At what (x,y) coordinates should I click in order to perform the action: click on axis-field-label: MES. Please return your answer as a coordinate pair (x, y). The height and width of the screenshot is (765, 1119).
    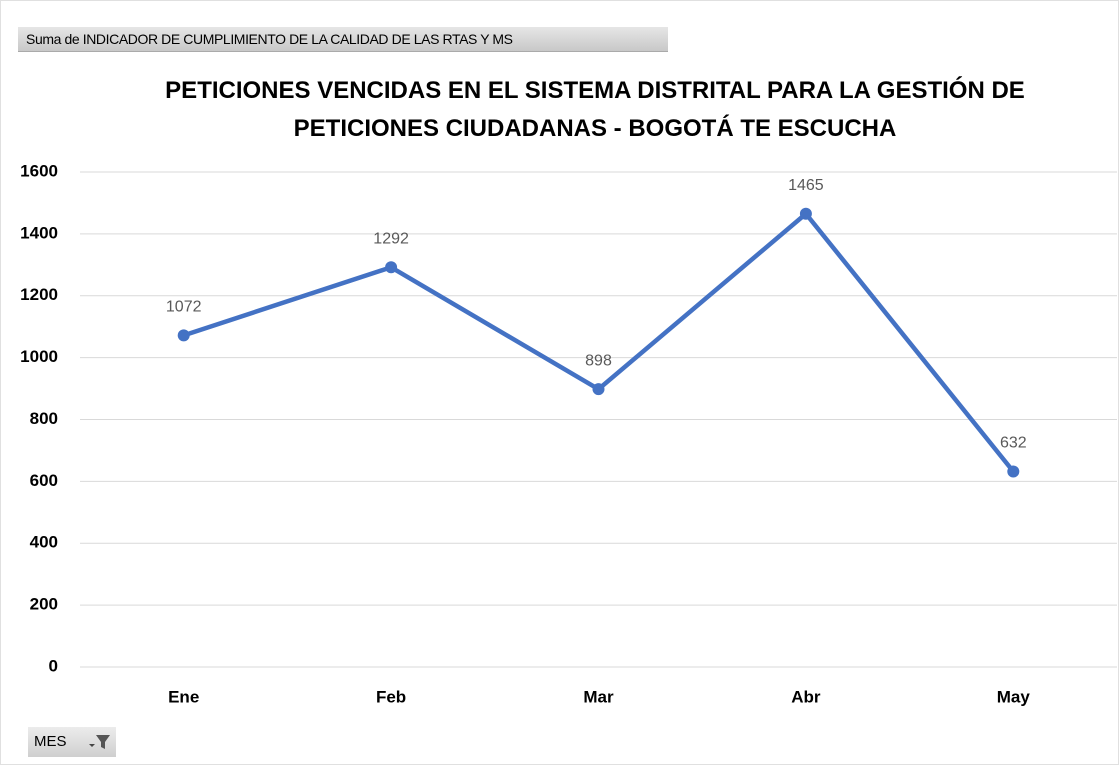
    Looking at the image, I should click on (50, 741).